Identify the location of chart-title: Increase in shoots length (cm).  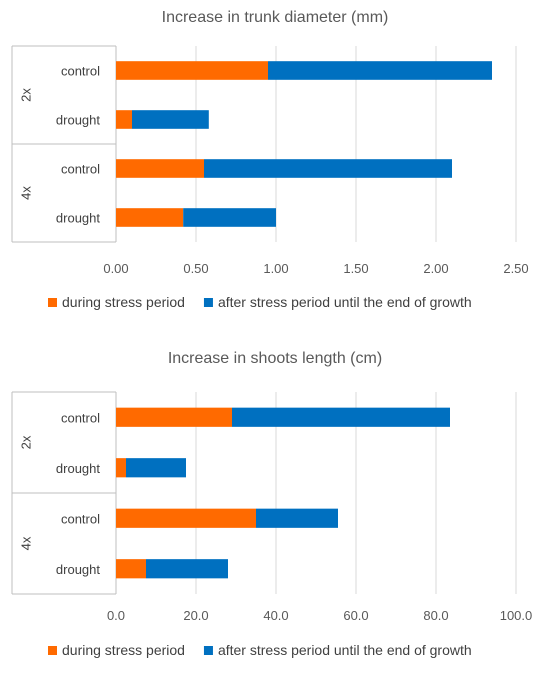
(275, 358).